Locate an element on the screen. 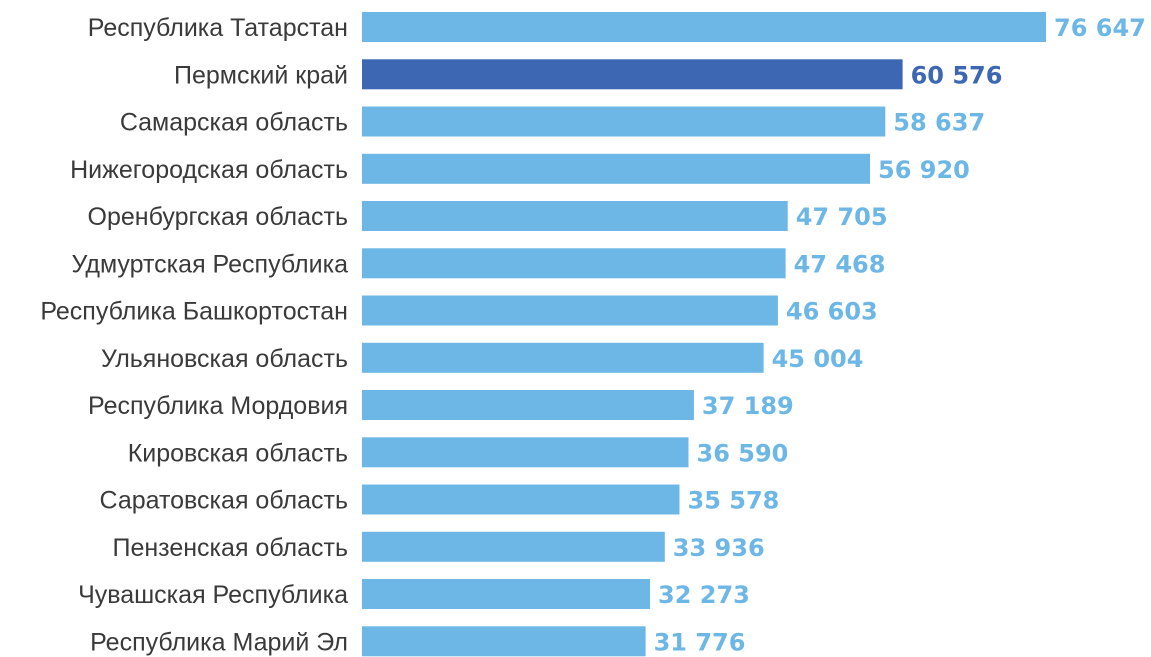  category-label: Оренбургская область is located at coordinates (218, 217).